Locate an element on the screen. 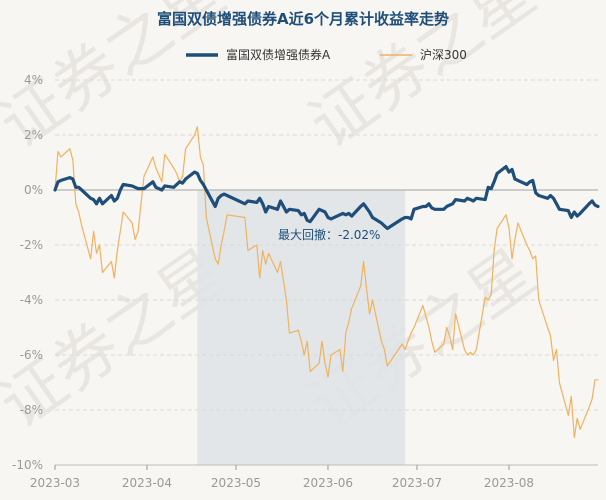  y-tick-label: -2% is located at coordinates (31, 245).